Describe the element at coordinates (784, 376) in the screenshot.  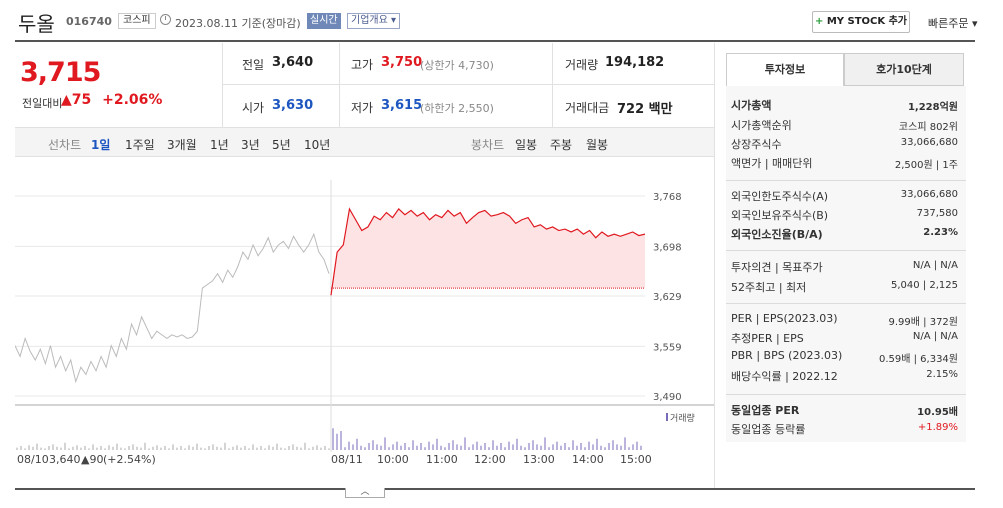
I see `info-row-label: 배당수익률 | 2022.12` at that location.